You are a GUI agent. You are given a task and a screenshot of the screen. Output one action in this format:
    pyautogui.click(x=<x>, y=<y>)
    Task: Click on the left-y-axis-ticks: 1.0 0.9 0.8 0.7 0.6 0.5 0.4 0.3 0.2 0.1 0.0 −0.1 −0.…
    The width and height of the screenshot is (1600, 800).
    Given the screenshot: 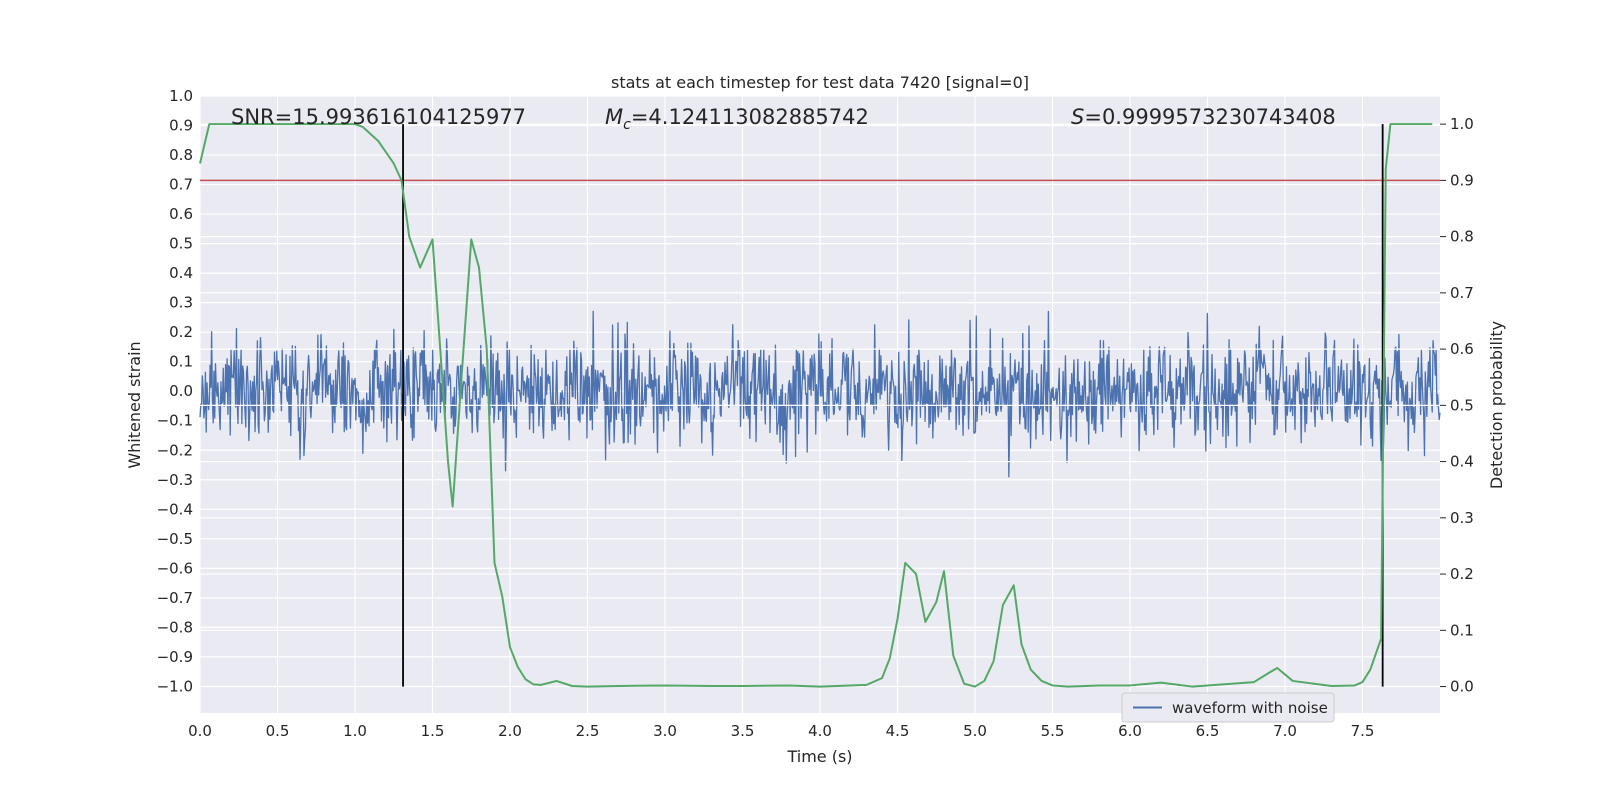 What is the action you would take?
    pyautogui.click(x=175, y=391)
    